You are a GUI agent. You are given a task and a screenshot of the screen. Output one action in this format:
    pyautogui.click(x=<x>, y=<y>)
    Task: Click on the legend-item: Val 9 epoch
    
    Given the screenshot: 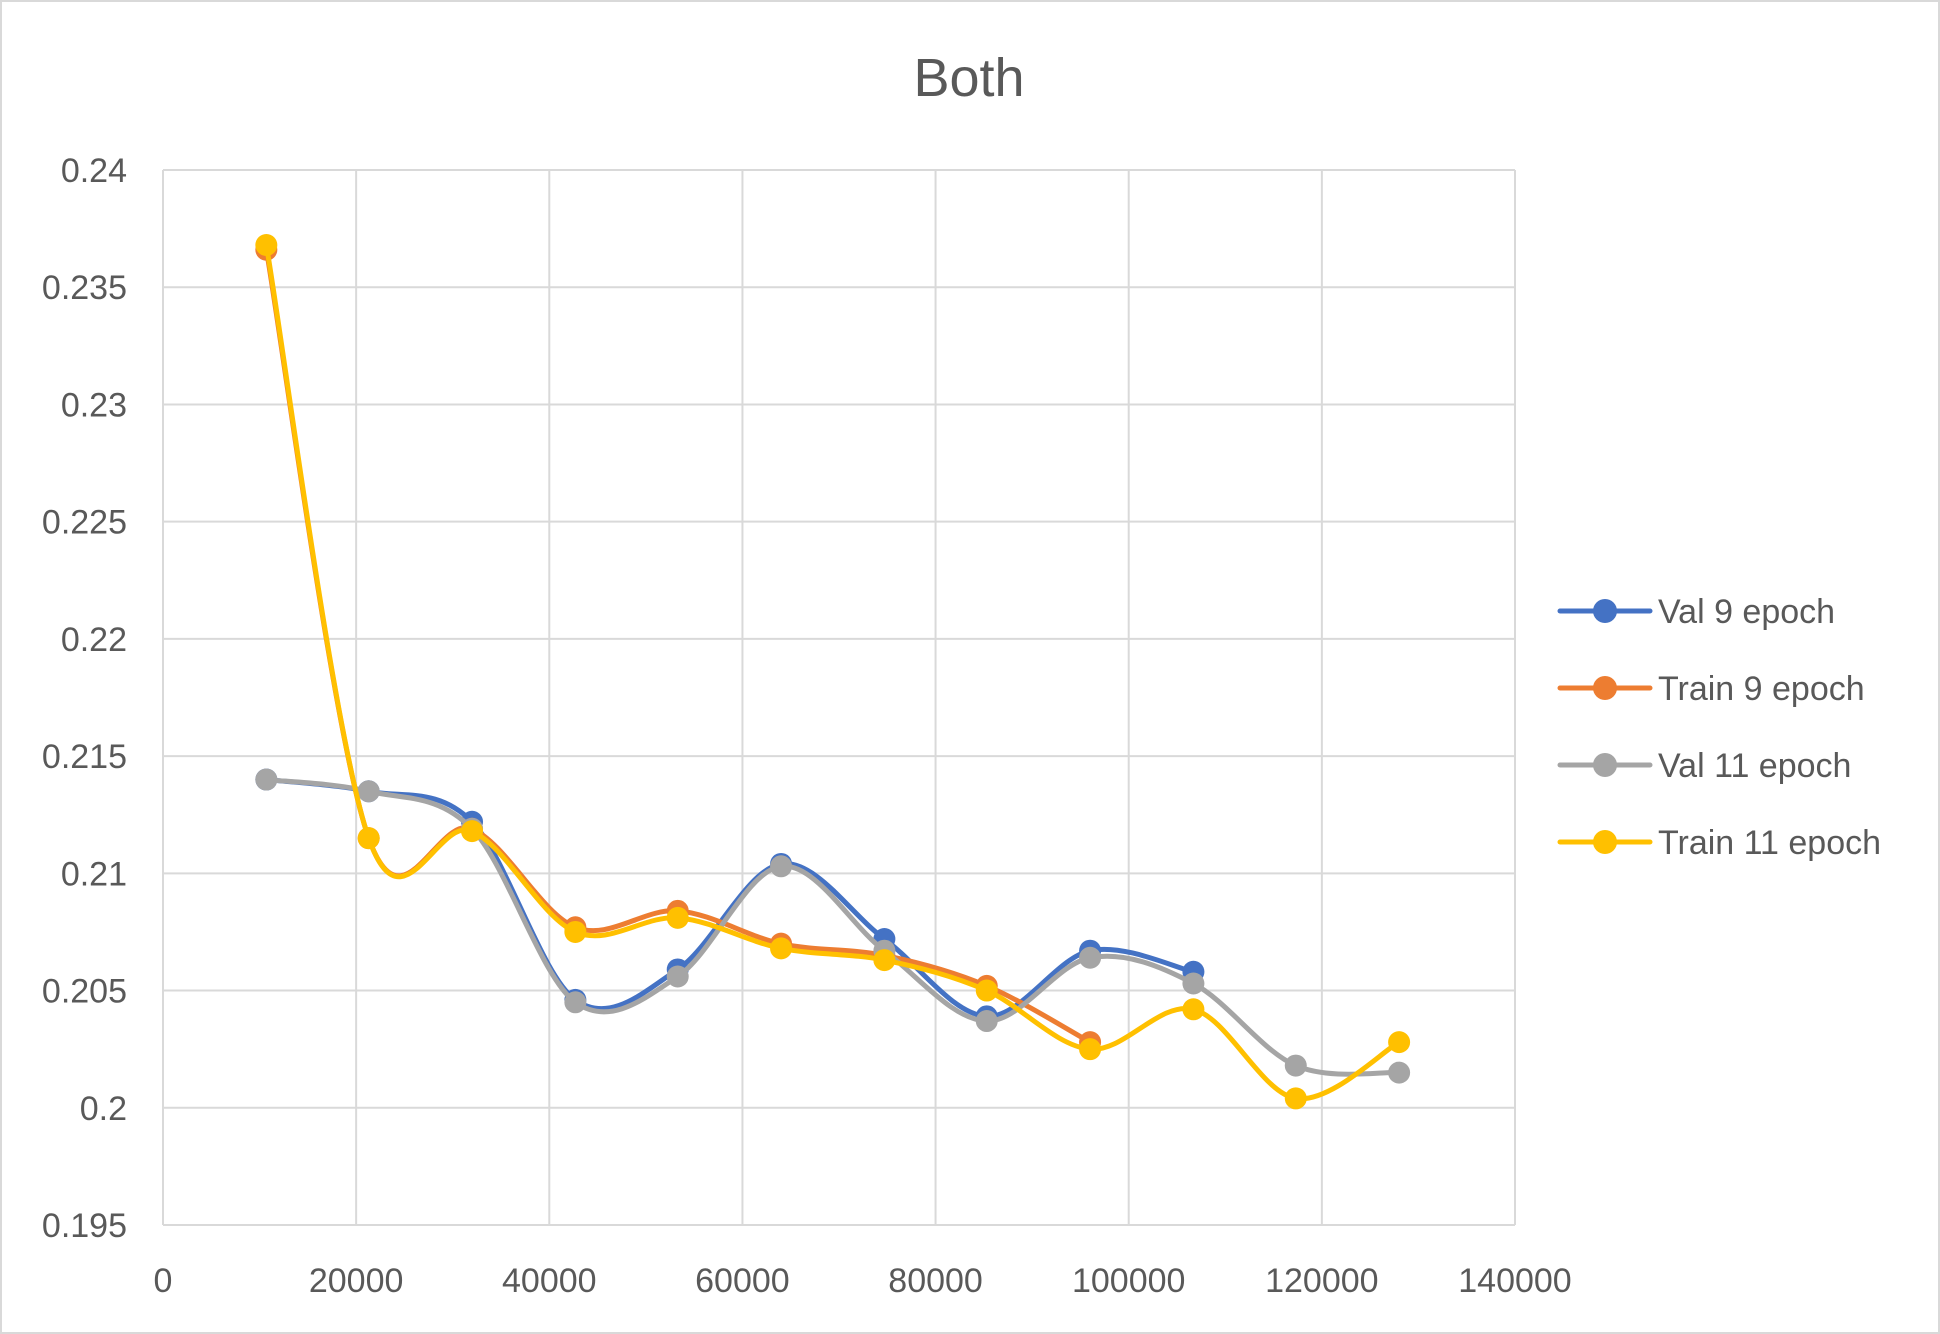 What is the action you would take?
    pyautogui.click(x=1696, y=612)
    